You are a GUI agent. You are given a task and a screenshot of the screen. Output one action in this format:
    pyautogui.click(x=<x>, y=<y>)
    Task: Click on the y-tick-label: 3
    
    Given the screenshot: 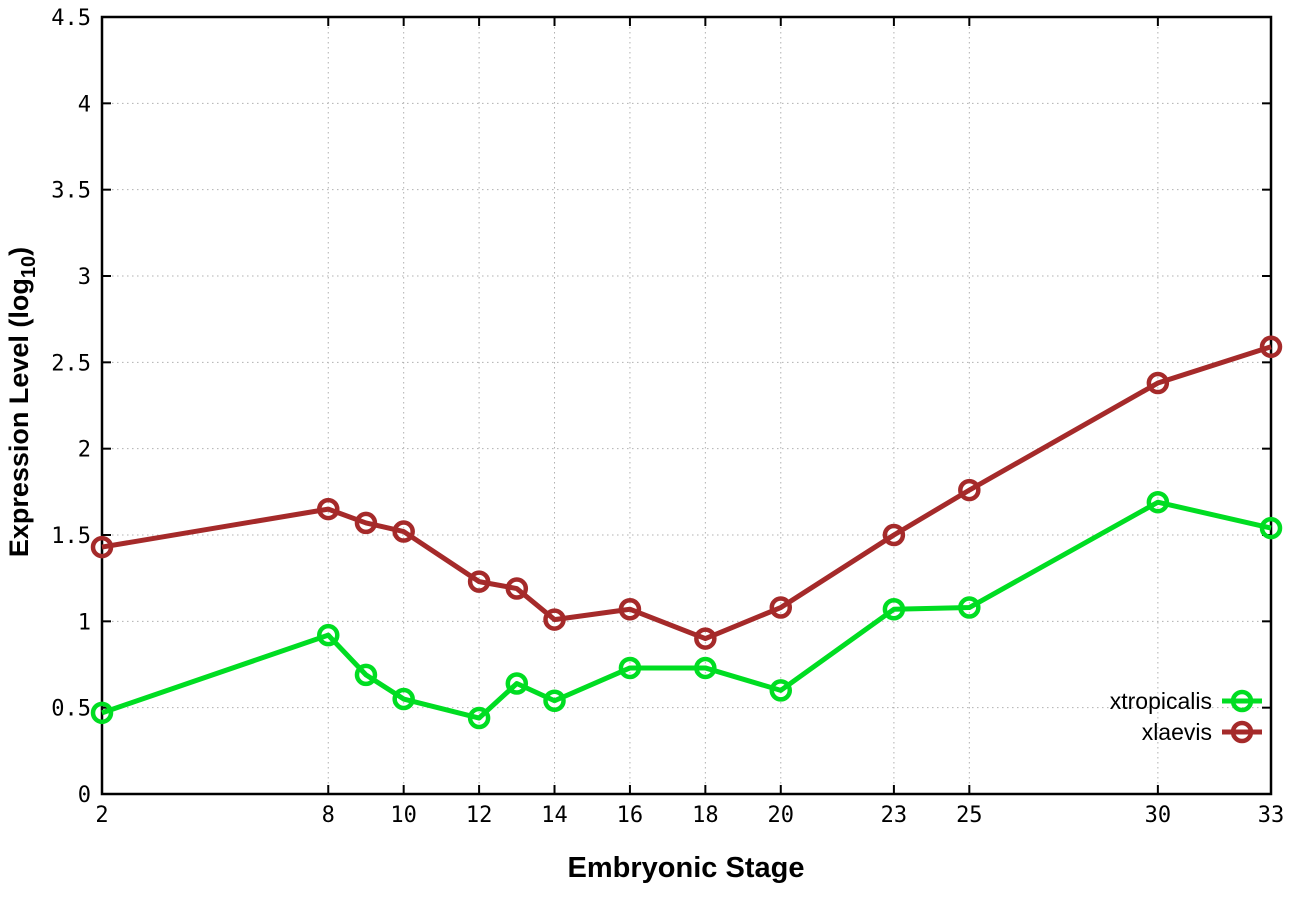 What is the action you would take?
    pyautogui.click(x=84, y=277)
    